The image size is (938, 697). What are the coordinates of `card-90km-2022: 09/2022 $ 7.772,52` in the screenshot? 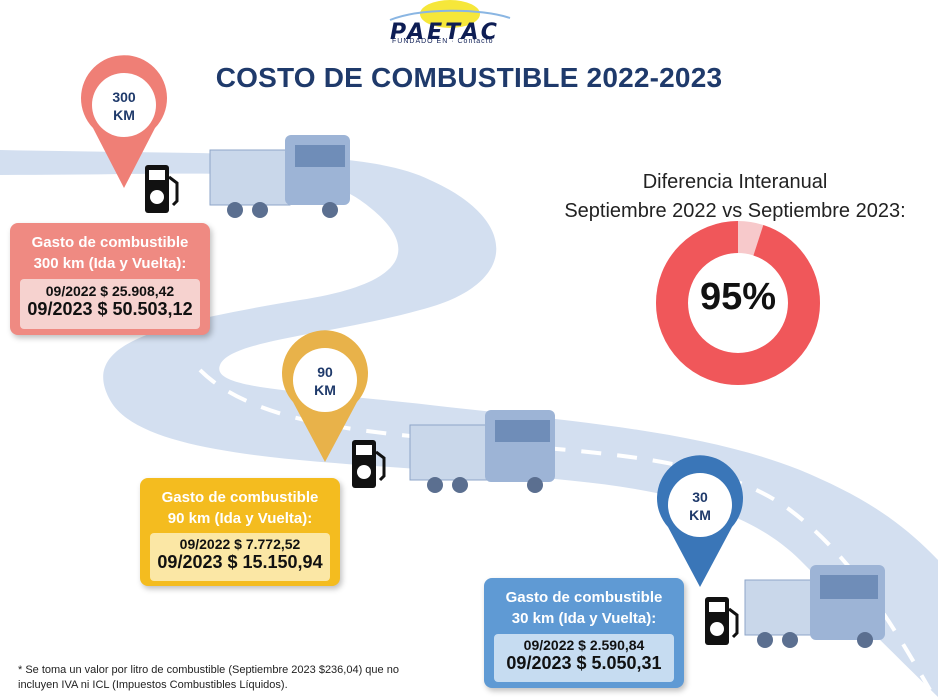 It's located at (240, 544).